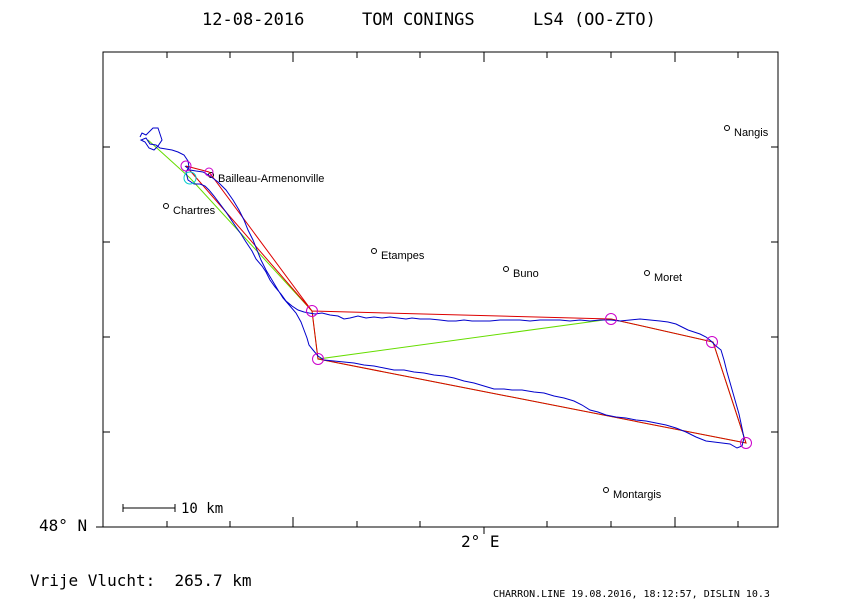 The width and height of the screenshot is (853, 603). What do you see at coordinates (594, 20) in the screenshot?
I see `title-glider: LS4 (OO-ZTO)` at bounding box center [594, 20].